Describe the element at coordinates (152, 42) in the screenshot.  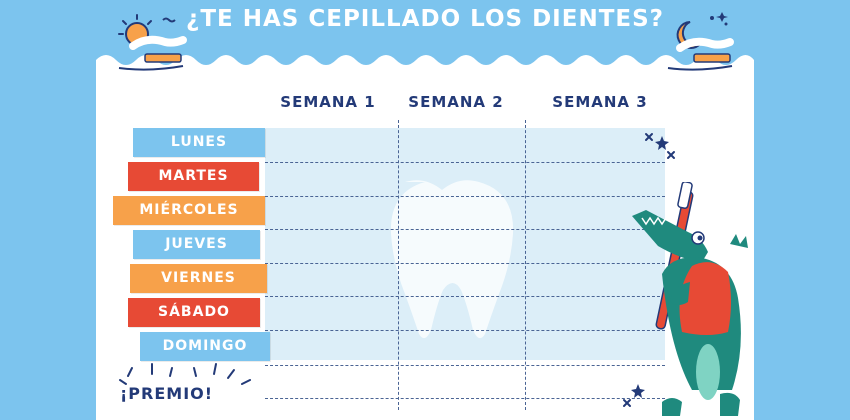
I see `sun-toothbrush-icon` at that location.